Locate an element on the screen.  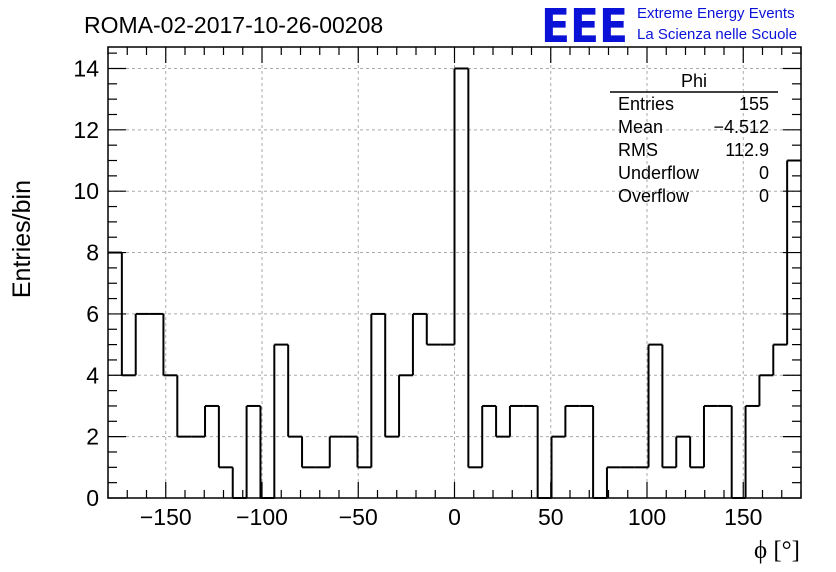
logo-line-2: La Scienza nelle Scuole is located at coordinates (717, 34).